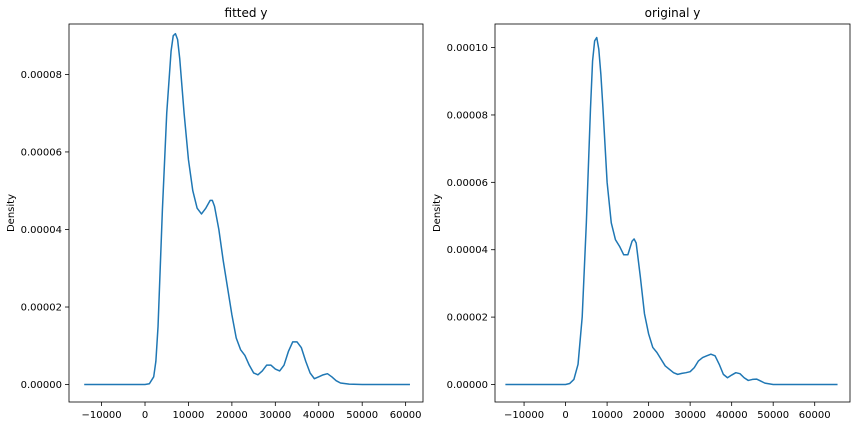  What do you see at coordinates (467, 48) in the screenshot?
I see `y-tick-label: 0.00010` at bounding box center [467, 48].